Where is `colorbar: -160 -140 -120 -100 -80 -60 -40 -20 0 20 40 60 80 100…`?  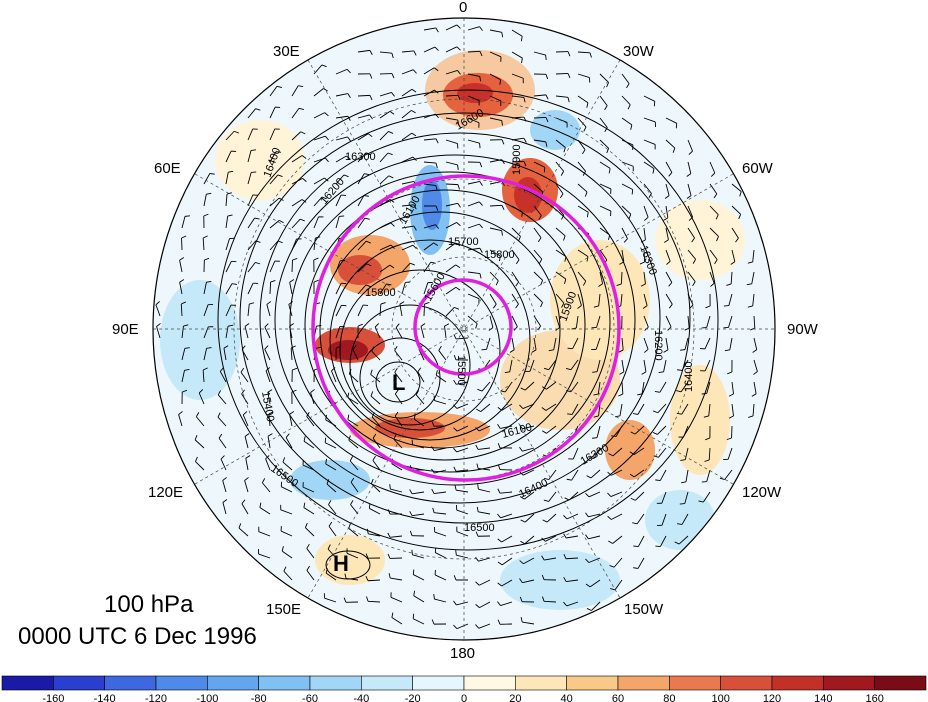 colorbar: -160 -140 -120 -100 -80 -60 -40 -20 0 20 40 60 80 100… is located at coordinates (464, 688).